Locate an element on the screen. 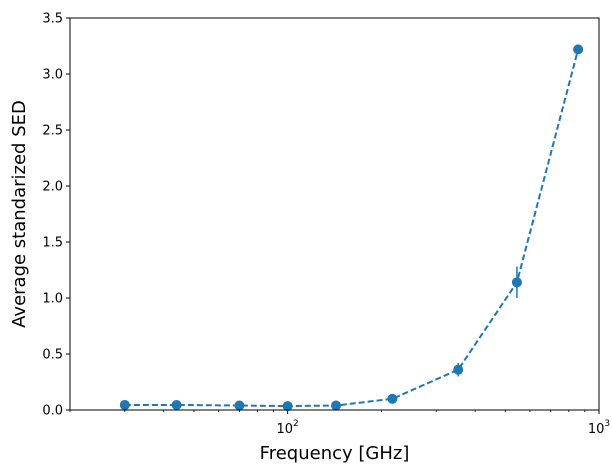  y-axis-label: Average standarized SED is located at coordinates (19, 214).